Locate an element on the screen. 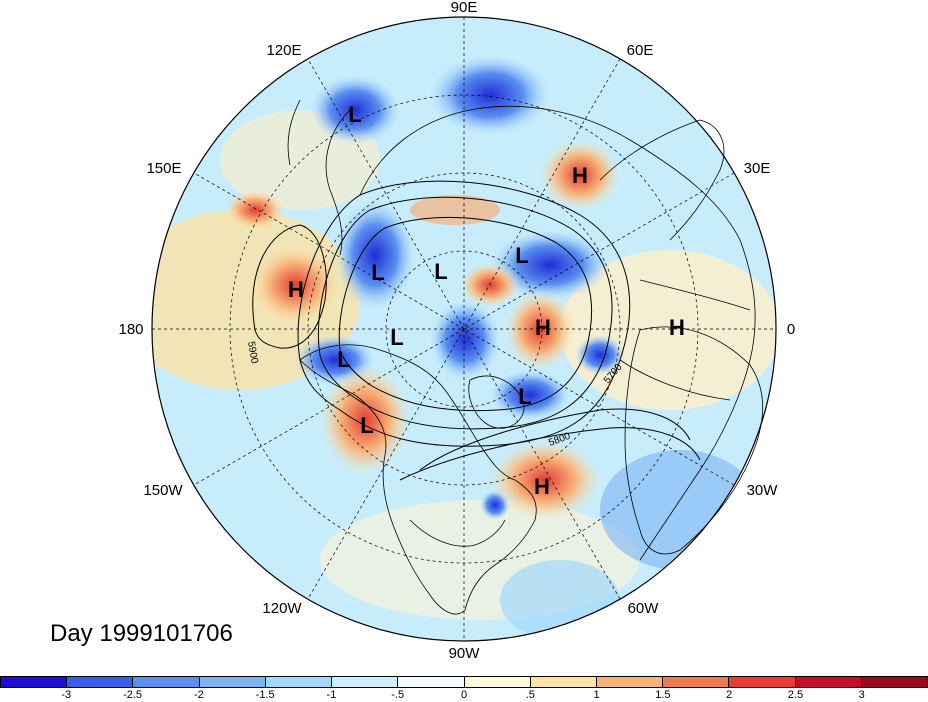  colorbar is located at coordinates (464, 682).